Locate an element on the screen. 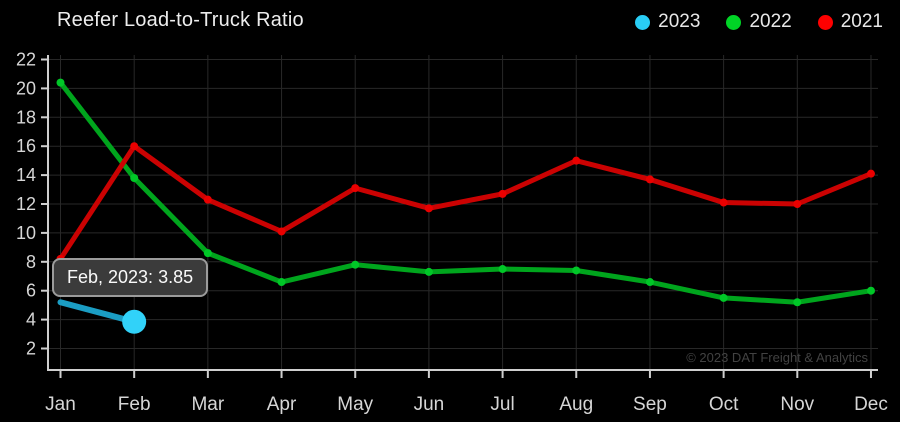 The width and height of the screenshot is (900, 422). x-axis-label: Aug is located at coordinates (576, 404).